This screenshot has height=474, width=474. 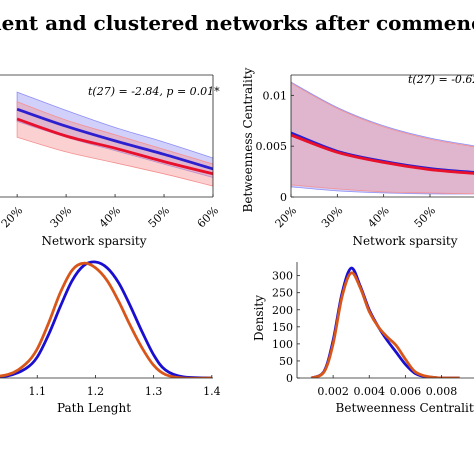 What do you see at coordinates (282, 344) in the screenshot?
I see `y-tick-label: 100` at bounding box center [282, 344].